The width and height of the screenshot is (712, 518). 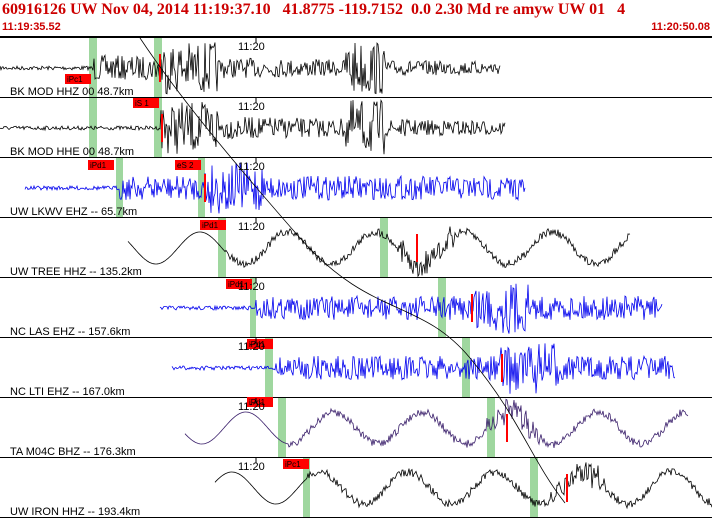 I want to click on station-label: UW TREE HHZ -- 135.2km, so click(x=76, y=272).